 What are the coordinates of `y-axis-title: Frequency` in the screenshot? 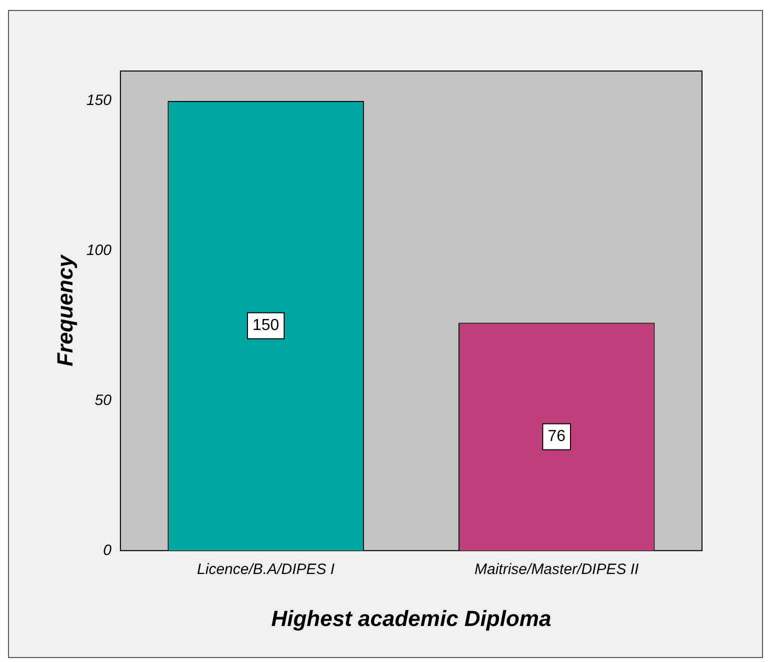 It's located at (65, 309).